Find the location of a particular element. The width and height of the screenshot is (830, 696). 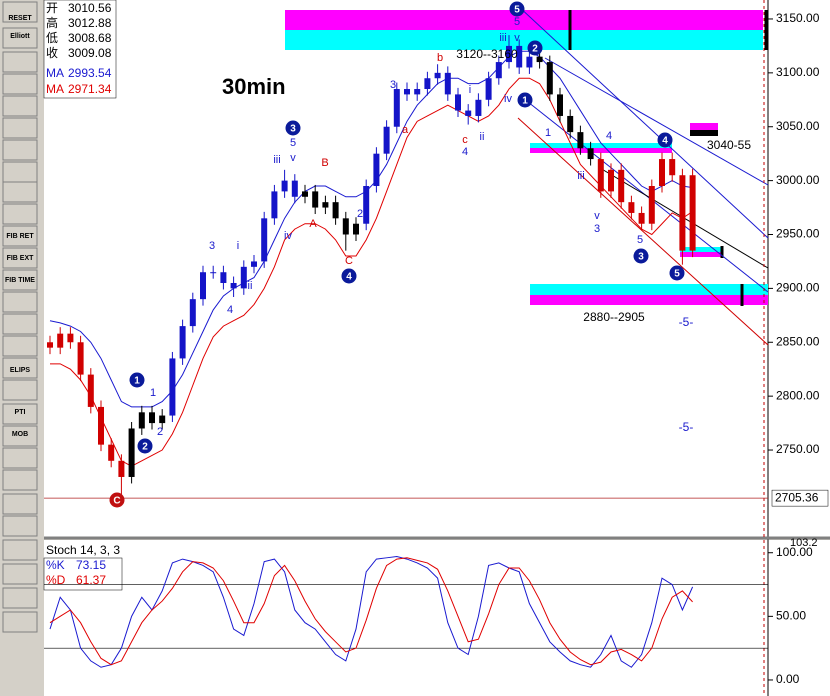

wave-label: 4 is located at coordinates (230, 310).